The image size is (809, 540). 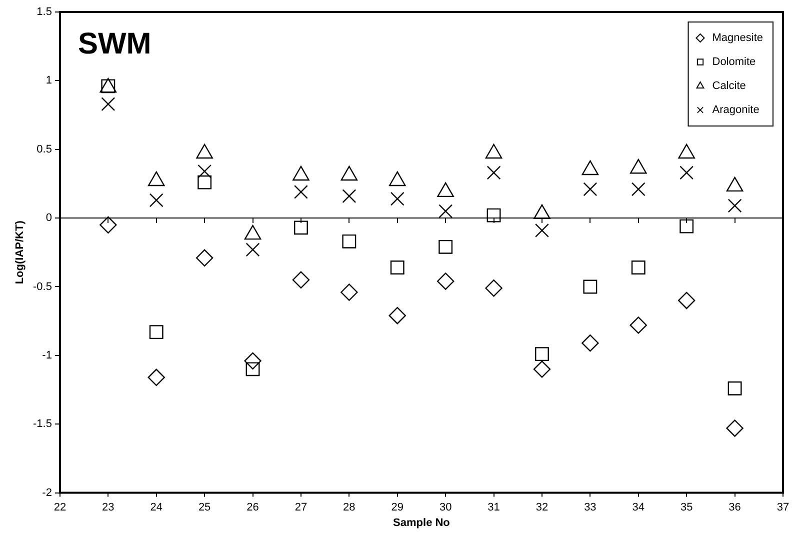 What do you see at coordinates (421, 522) in the screenshot?
I see `x-axis-title: Sample No` at bounding box center [421, 522].